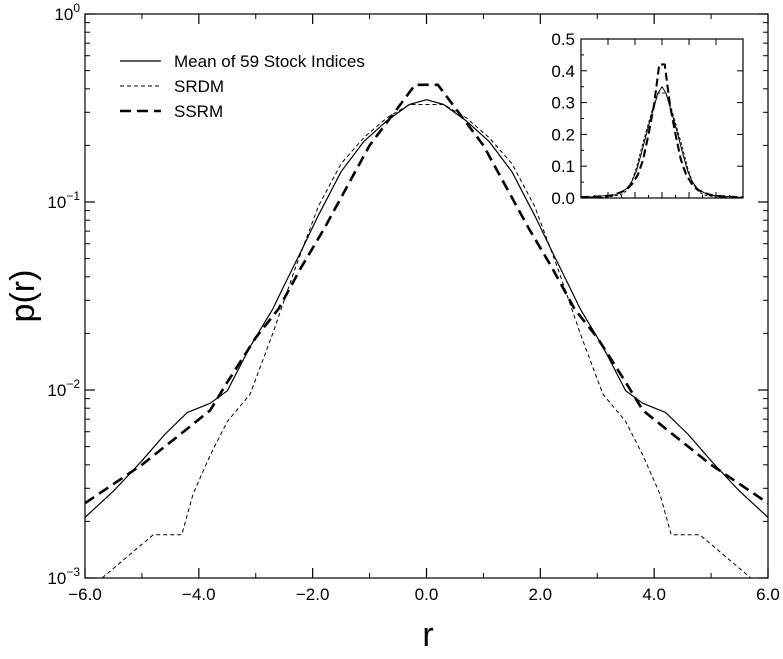  Describe the element at coordinates (563, 119) in the screenshot. I see `inset-y-tick-labels: 0.0 0.1 0.2 0.3 0.4 0.5` at that location.